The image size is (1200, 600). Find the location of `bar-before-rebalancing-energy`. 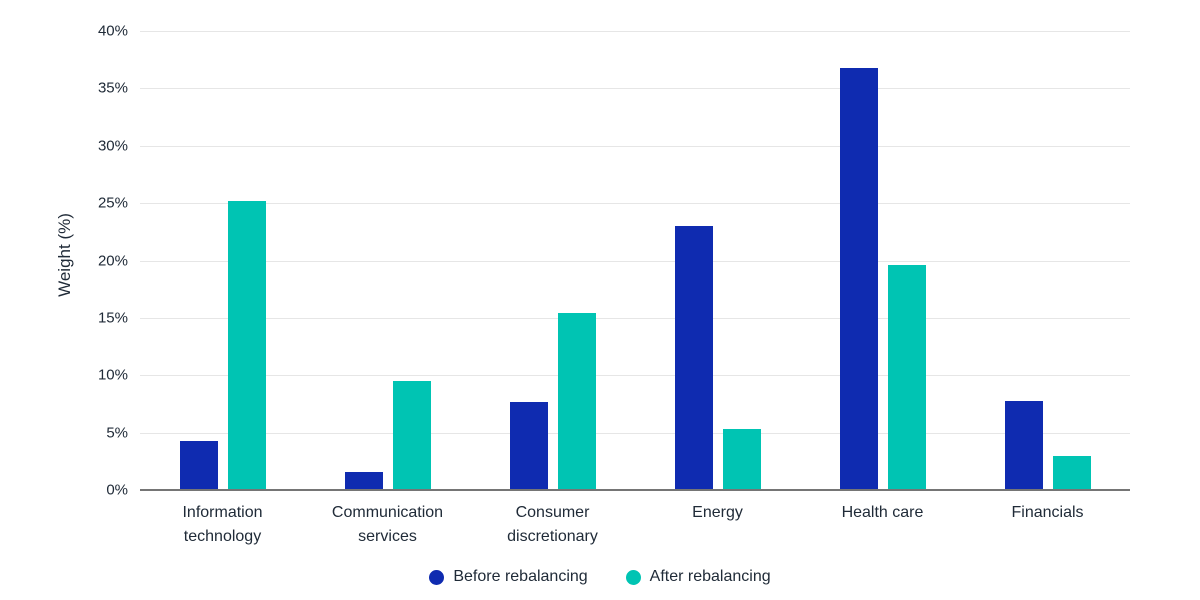

bar-before-rebalancing-energy is located at coordinates (693, 358).